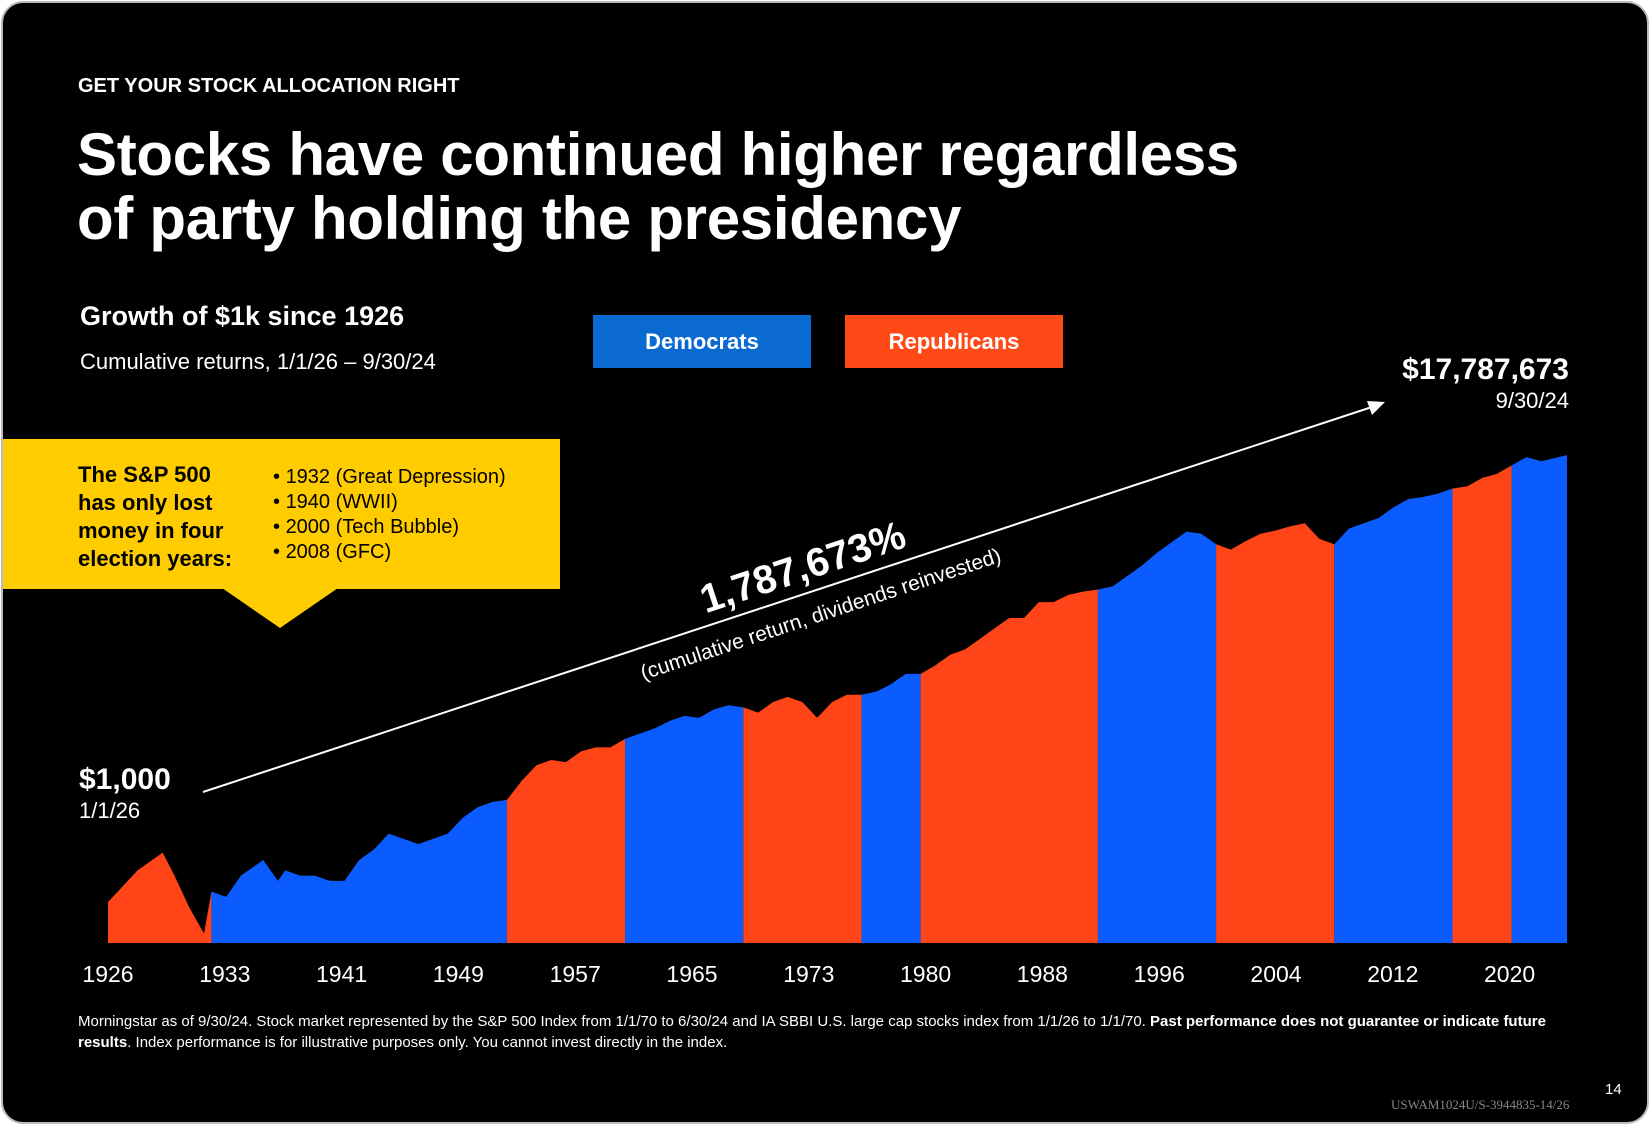 The image size is (1650, 1125). What do you see at coordinates (575, 974) in the screenshot?
I see `x-tick-label: 1957` at bounding box center [575, 974].